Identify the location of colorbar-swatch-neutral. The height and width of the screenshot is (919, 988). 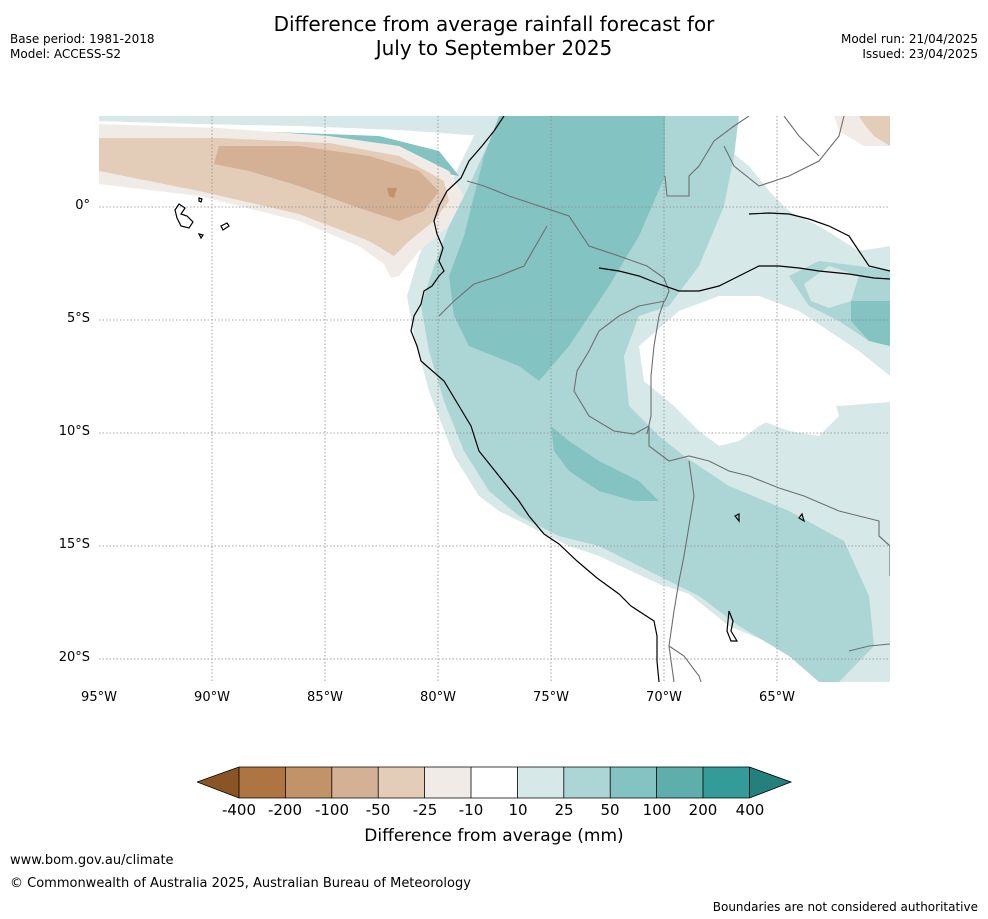
(494, 782).